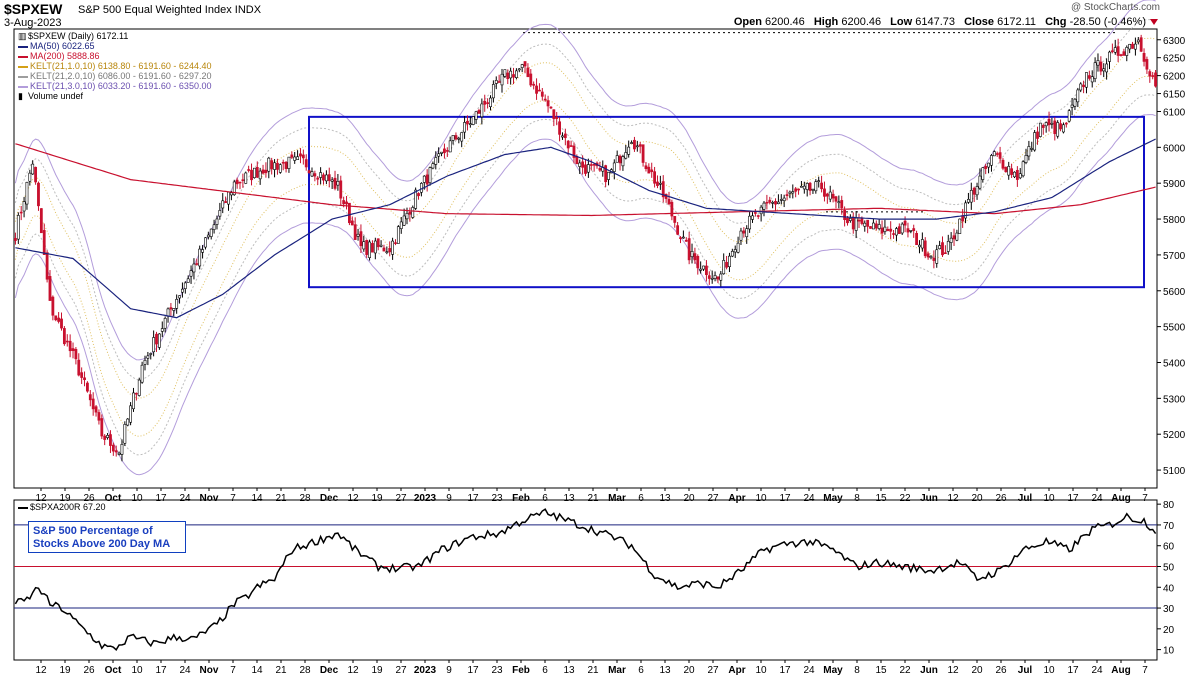 The image size is (1200, 675). I want to click on volume-icon: ▮, so click(20, 96).